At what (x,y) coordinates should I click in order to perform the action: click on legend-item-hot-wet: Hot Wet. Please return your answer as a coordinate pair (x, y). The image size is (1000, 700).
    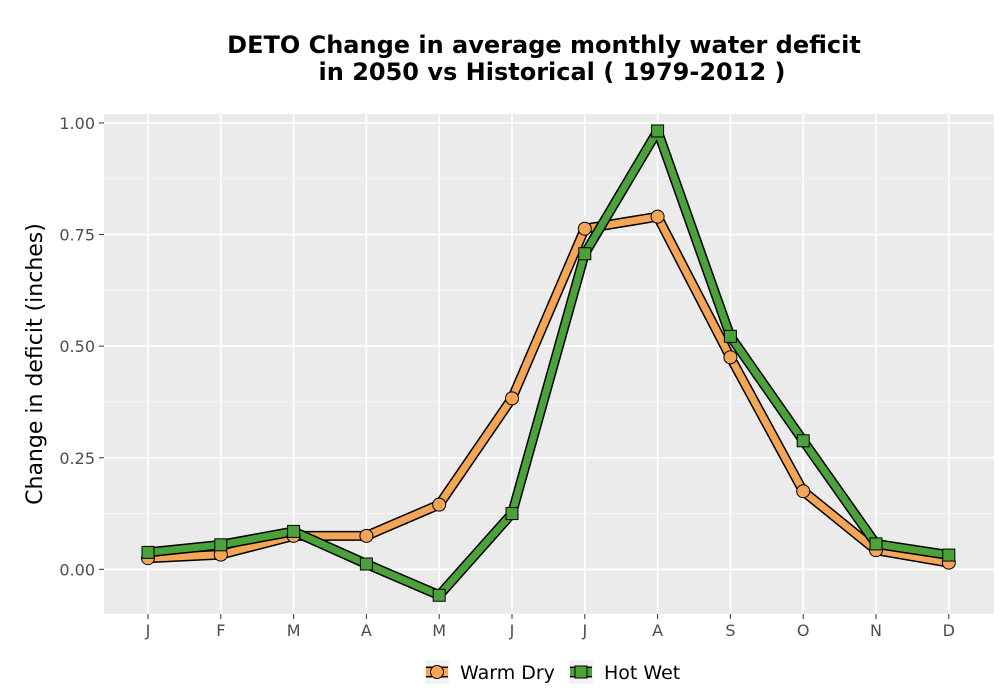
    Looking at the image, I should click on (624, 672).